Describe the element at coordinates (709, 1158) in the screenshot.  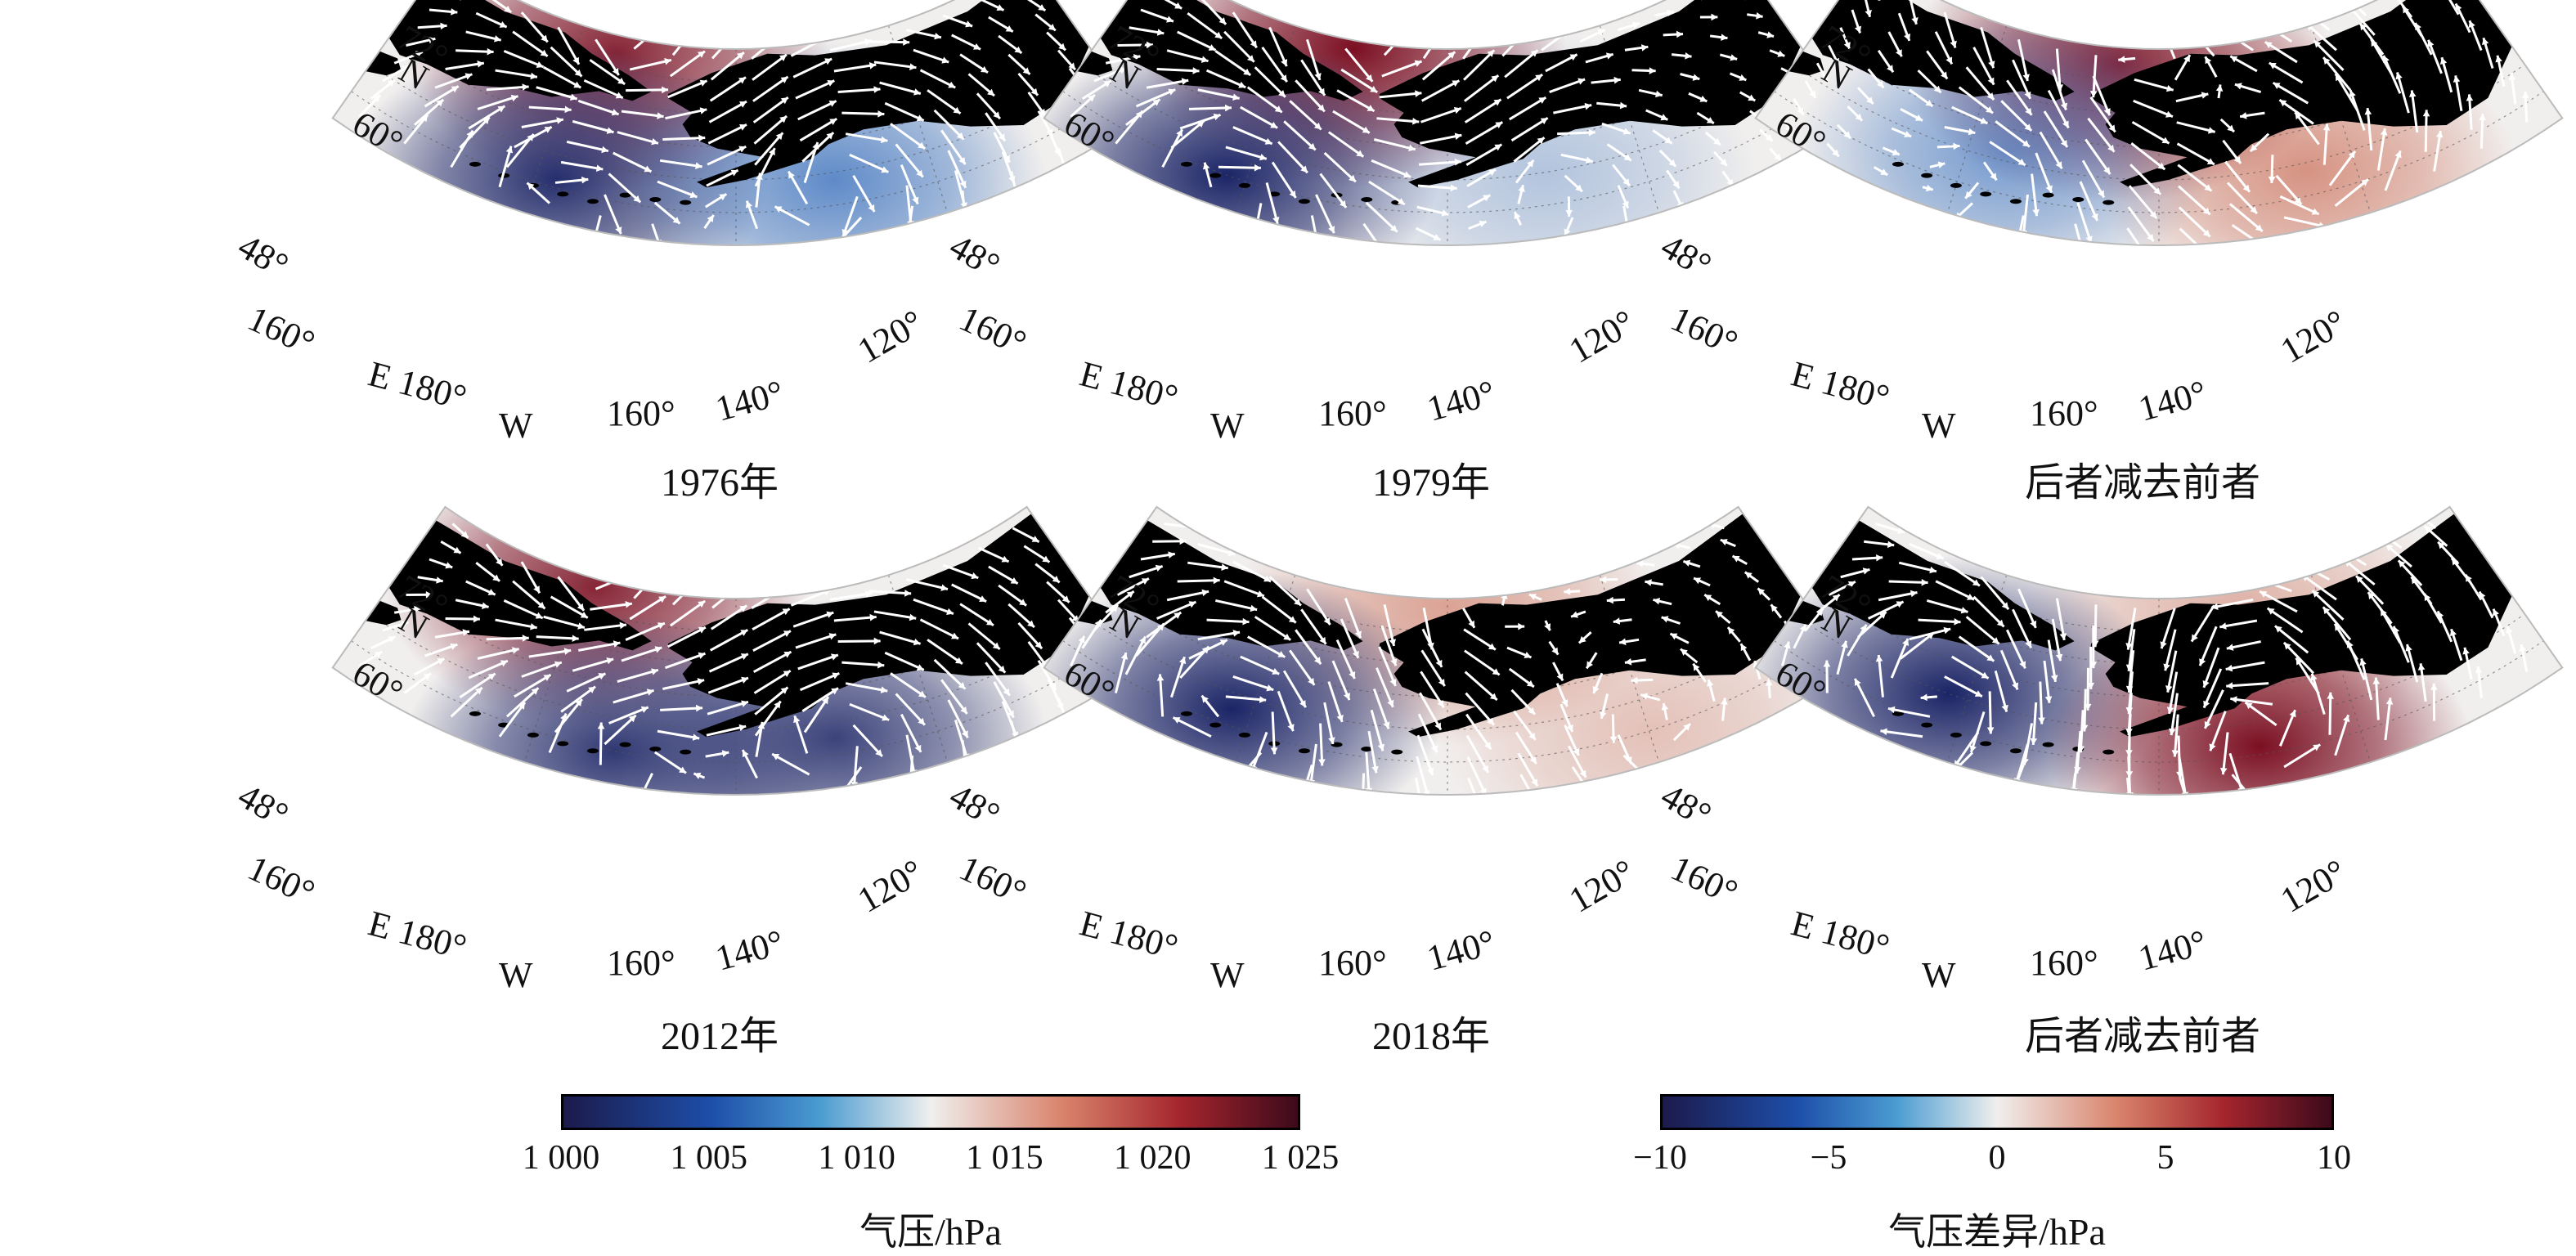
I see `colorbar-tick: 1 005` at that location.